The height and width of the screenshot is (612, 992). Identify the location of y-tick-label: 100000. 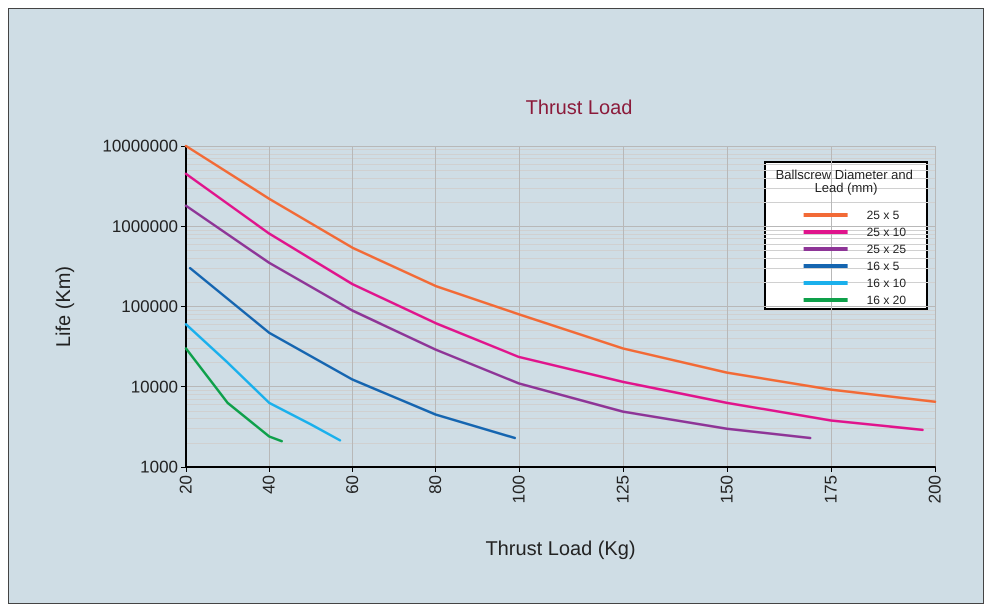
(149, 306).